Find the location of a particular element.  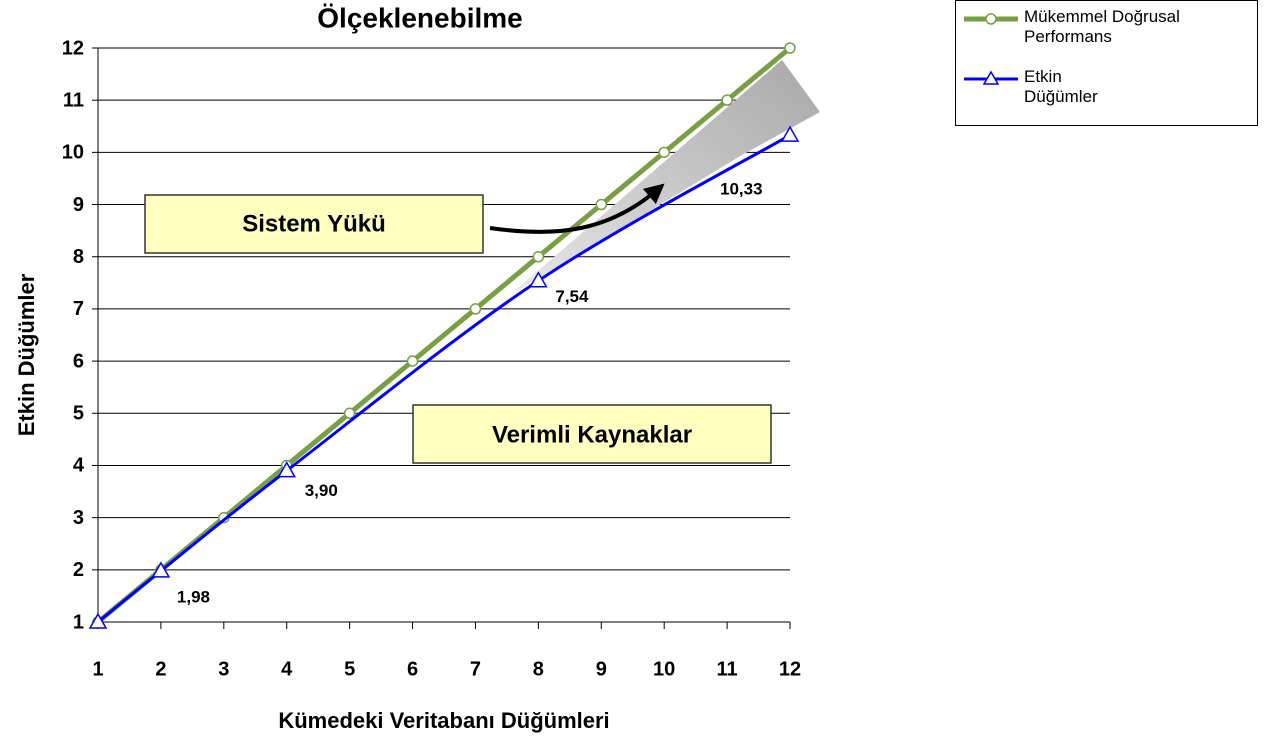

y-tick-label: 5 is located at coordinates (78, 414).